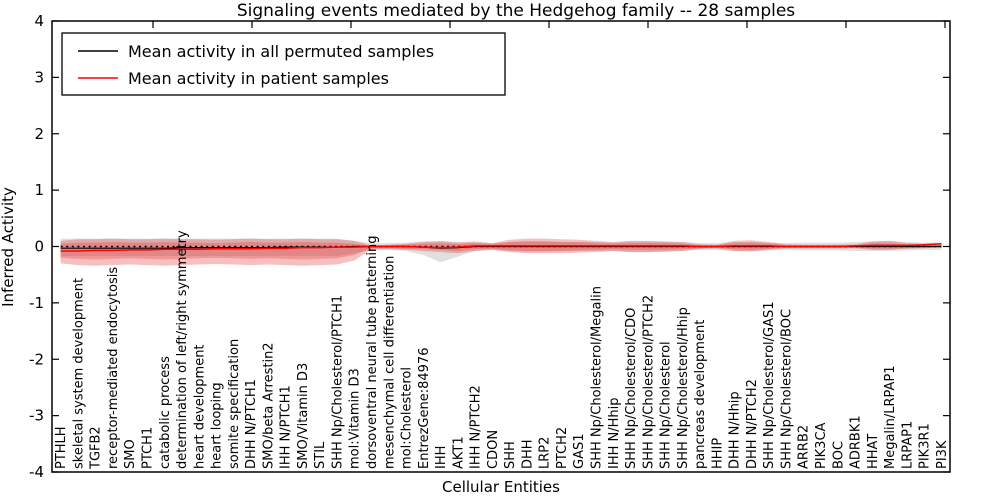 This screenshot has height=504, width=1000. I want to click on x-tick-label: Megalin/LRPAP1, so click(890, 417).